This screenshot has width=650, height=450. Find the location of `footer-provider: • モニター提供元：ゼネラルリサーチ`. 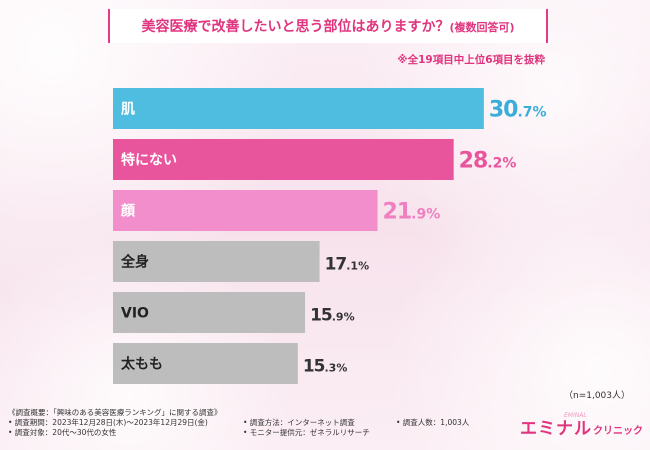

footer-provider: • モニター提供元：ゼネラルリサーチ is located at coordinates (306, 432).